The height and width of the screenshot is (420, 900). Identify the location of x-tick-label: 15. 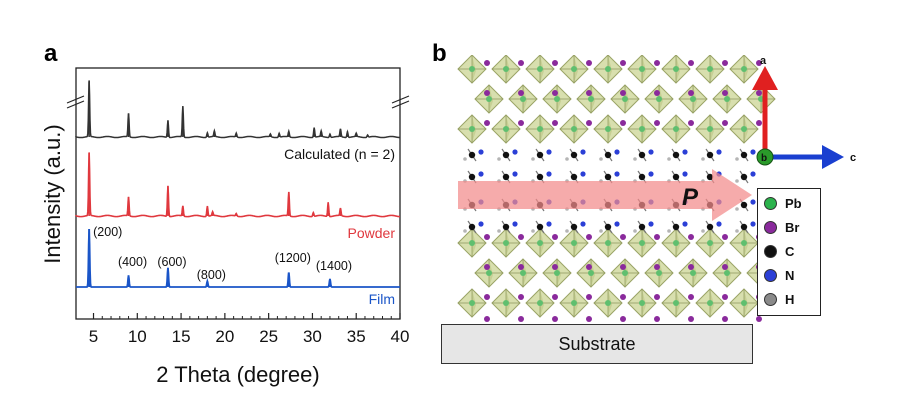
(181, 336).